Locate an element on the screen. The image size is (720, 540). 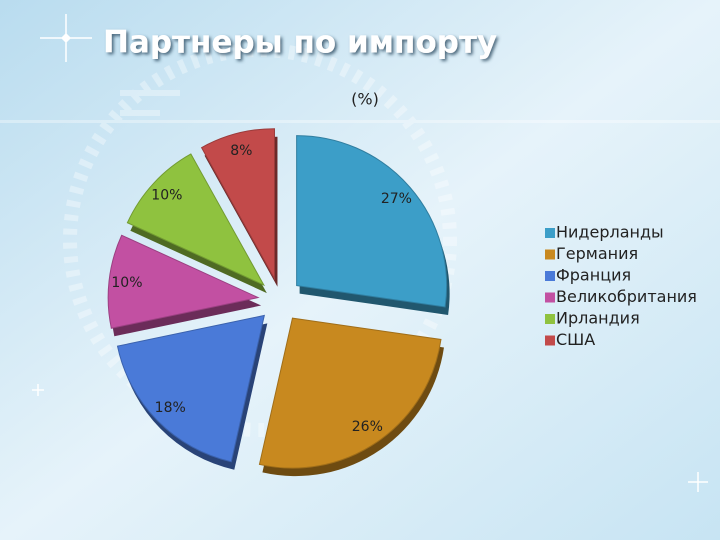
title: Партнеры по импорту is located at coordinates (300, 43).